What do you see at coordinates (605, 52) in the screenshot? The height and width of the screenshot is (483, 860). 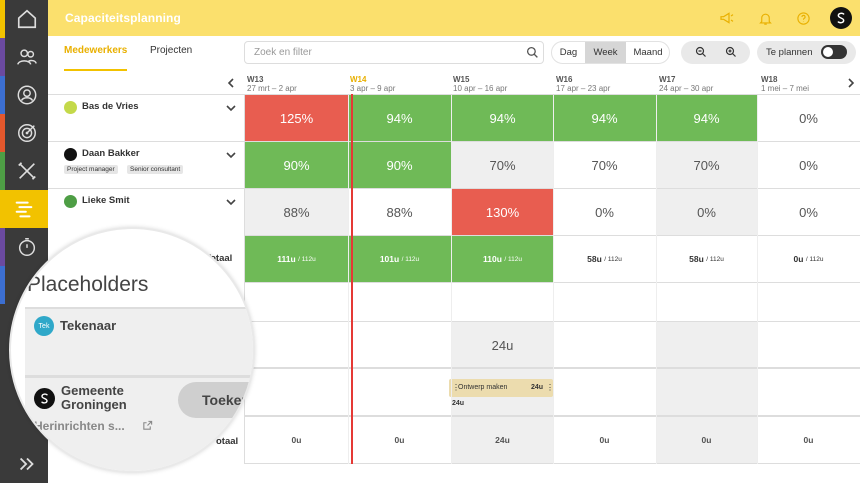 I see `view-week-button: Week` at bounding box center [605, 52].